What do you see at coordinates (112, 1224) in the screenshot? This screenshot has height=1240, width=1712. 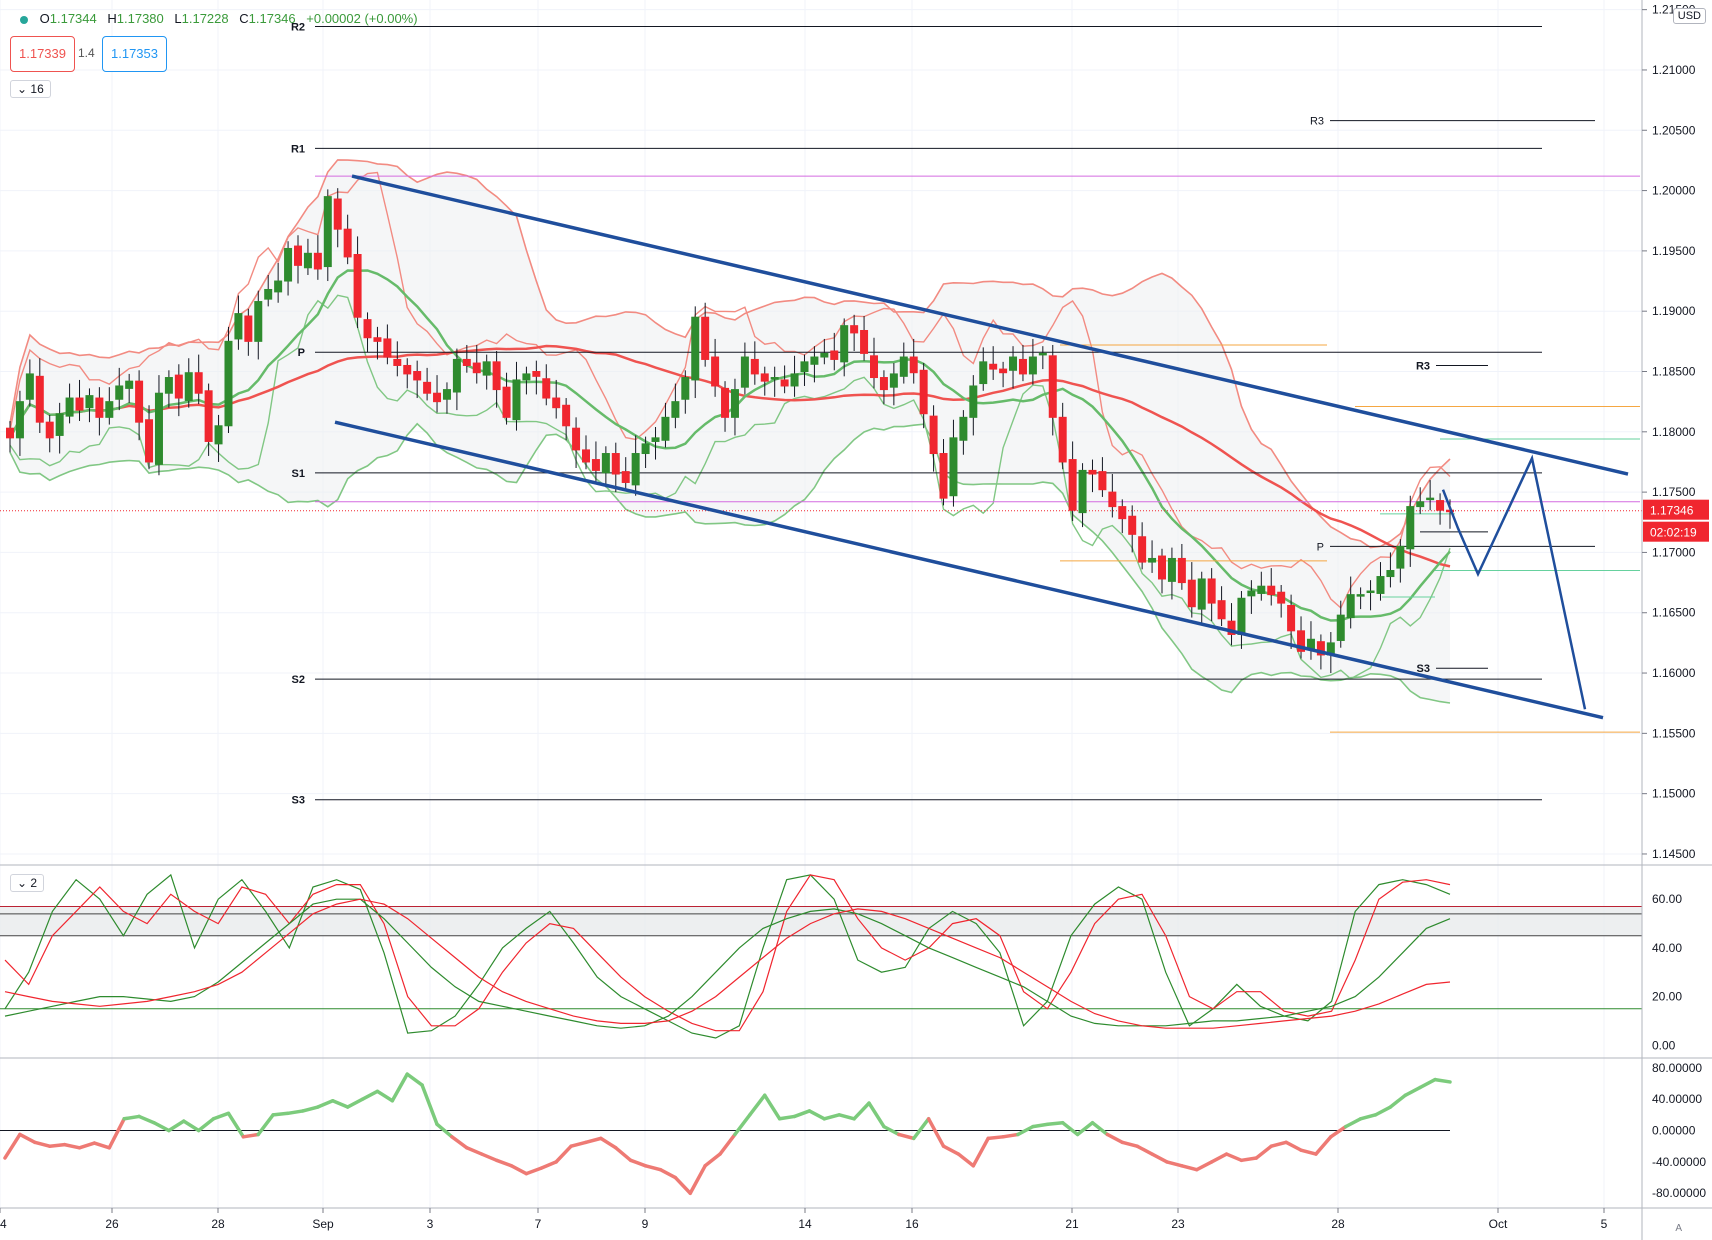 I see `time-tick-label: 26` at bounding box center [112, 1224].